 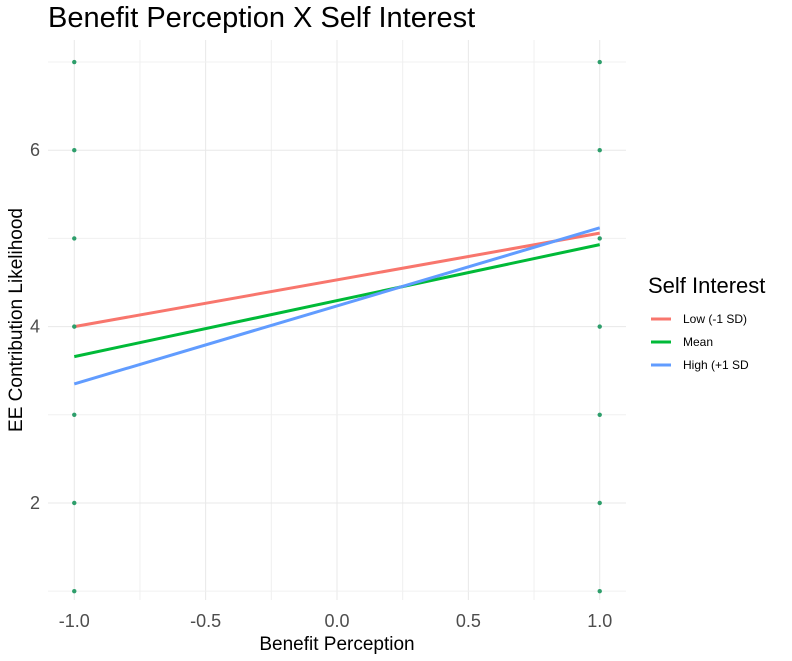 What do you see at coordinates (205, 621) in the screenshot?
I see `x-tick-label: -0.5` at bounding box center [205, 621].